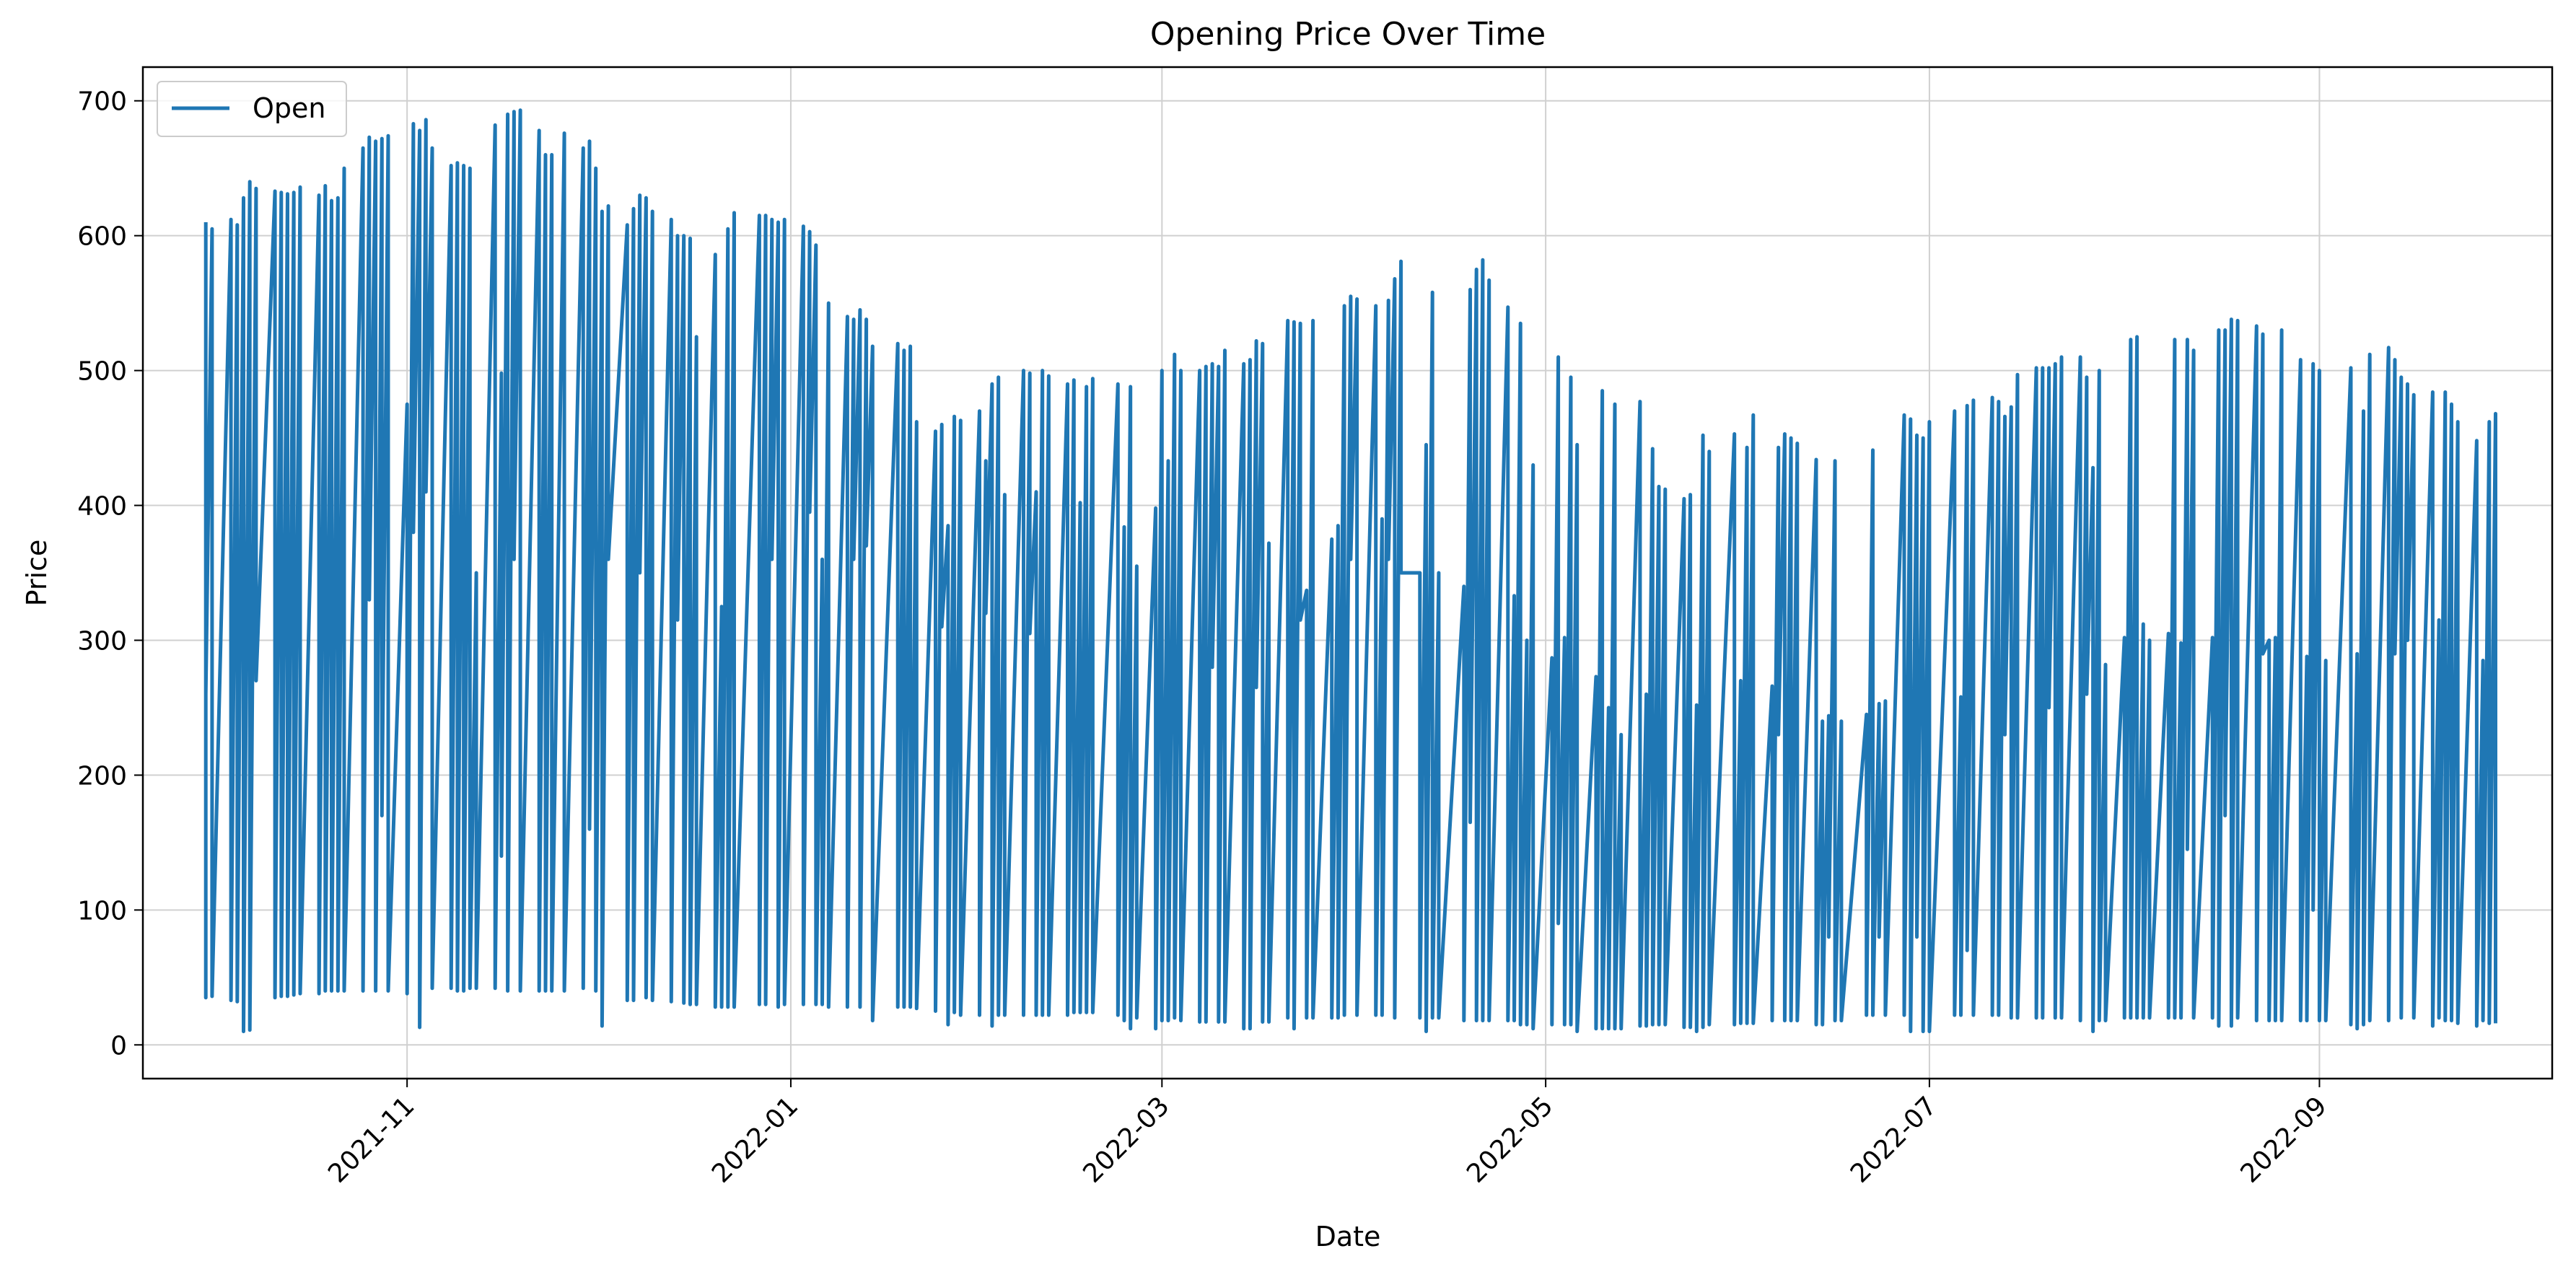 Image resolution: width=2576 pixels, height=1277 pixels. I want to click on x-tick-label: 2021-11, so click(371, 1140).